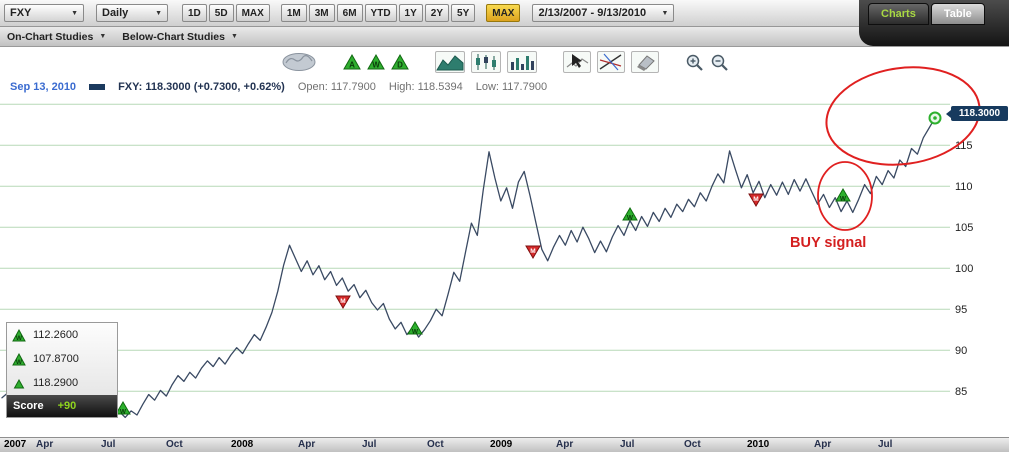  I want to click on scan-a-letter: A, so click(352, 65).